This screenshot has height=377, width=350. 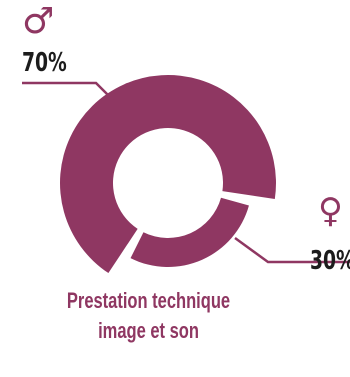 What do you see at coordinates (330, 211) in the screenshot?
I see `female-symbol-icon: ♀` at bounding box center [330, 211].